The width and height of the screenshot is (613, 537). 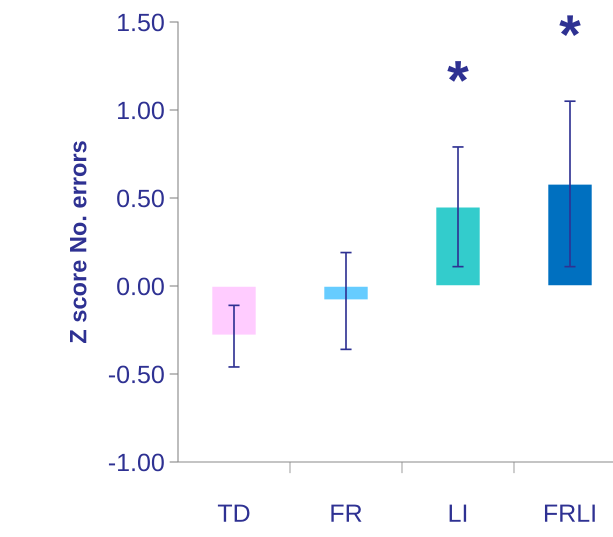 What do you see at coordinates (141, 23) in the screenshot?
I see `y-tick-label: 1.50` at bounding box center [141, 23].